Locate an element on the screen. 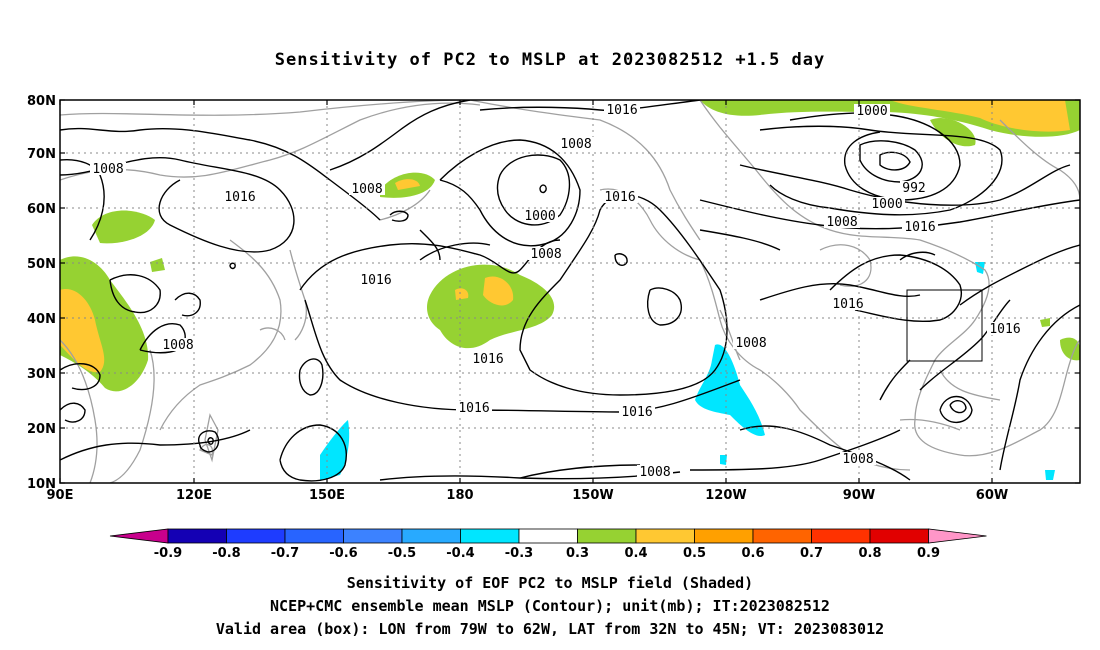  latitude-labels: 80N 70N 60N 50N 40N 30N 20N 10N is located at coordinates (41, 293).